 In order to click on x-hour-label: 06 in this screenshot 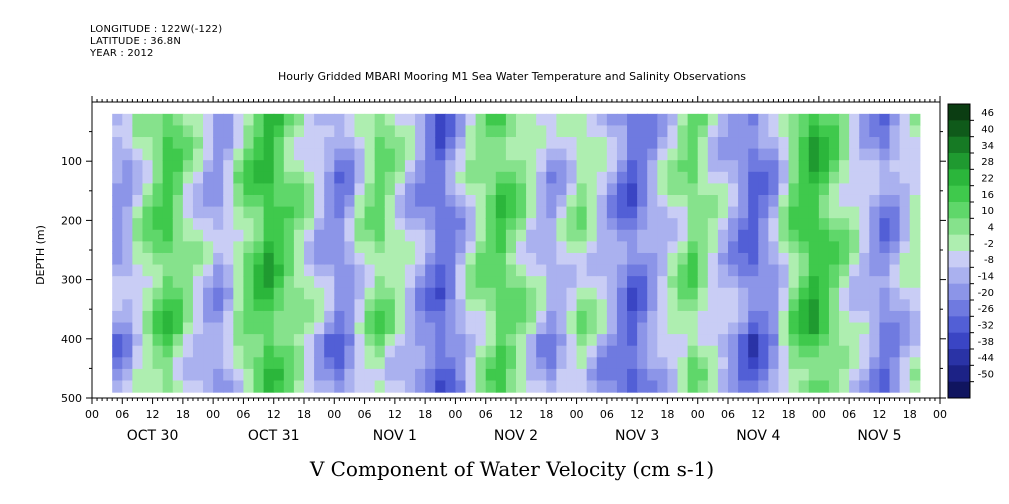, I will do `click(728, 414)`.